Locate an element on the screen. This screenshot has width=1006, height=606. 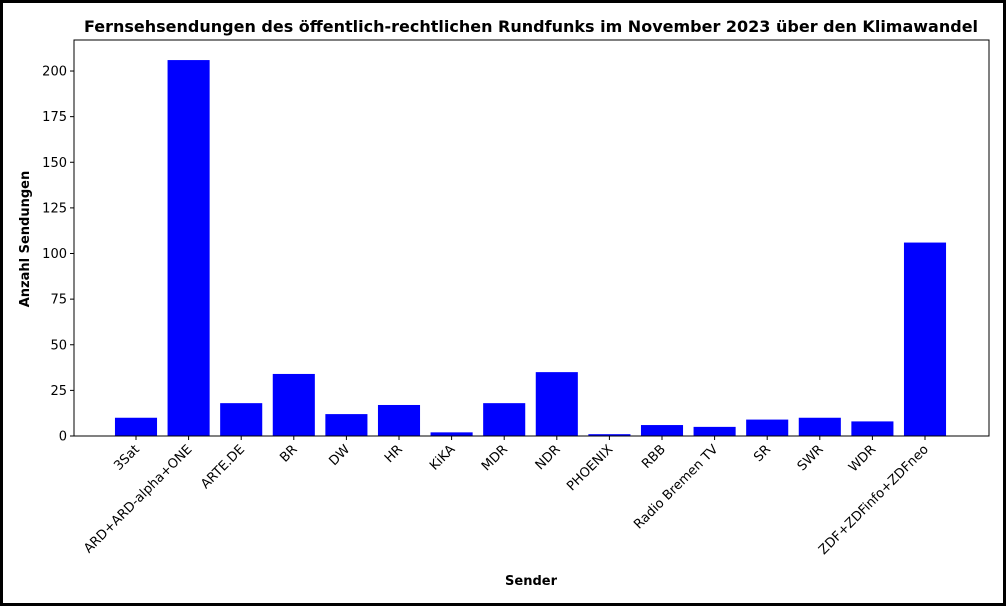
x-tick-label: ZDF+ZDFinfo+ZDFneo is located at coordinates (874, 500).